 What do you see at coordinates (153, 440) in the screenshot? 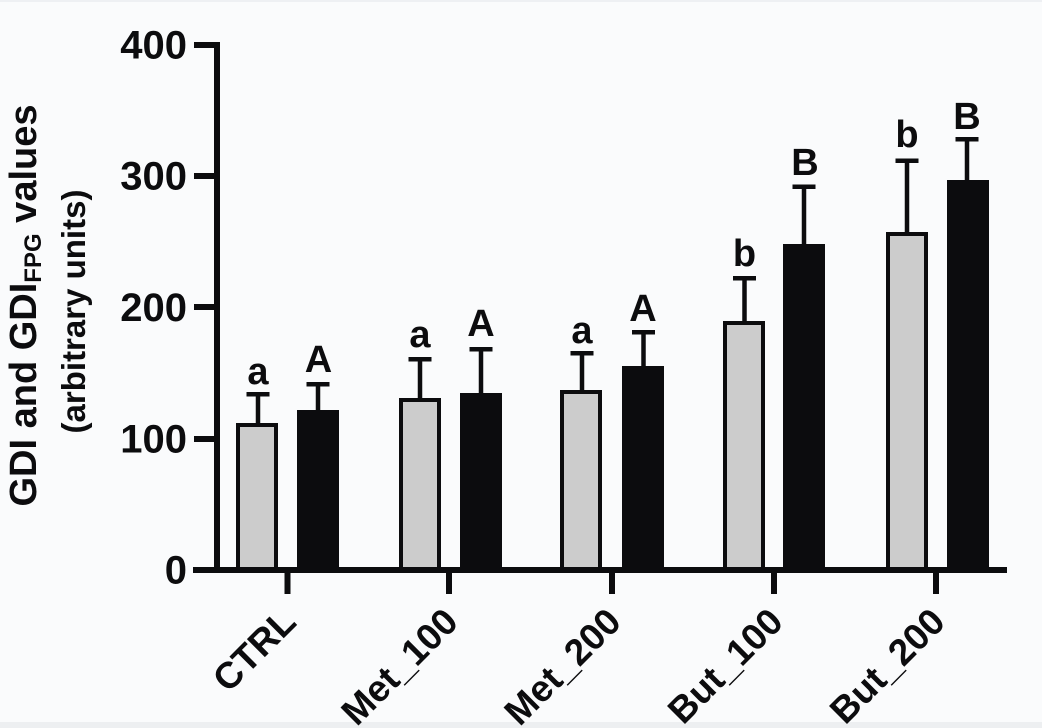
I see `svg-text: 100` at bounding box center [153, 440].